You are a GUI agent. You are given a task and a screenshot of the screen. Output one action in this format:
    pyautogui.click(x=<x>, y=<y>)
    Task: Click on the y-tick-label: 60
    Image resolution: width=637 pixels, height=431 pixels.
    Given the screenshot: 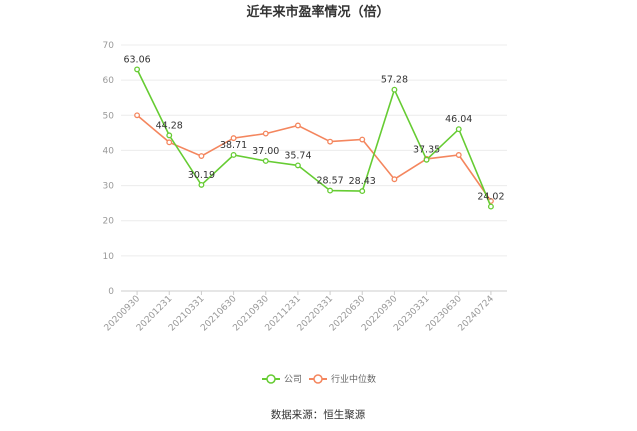 What is the action you would take?
    pyautogui.click(x=109, y=81)
    